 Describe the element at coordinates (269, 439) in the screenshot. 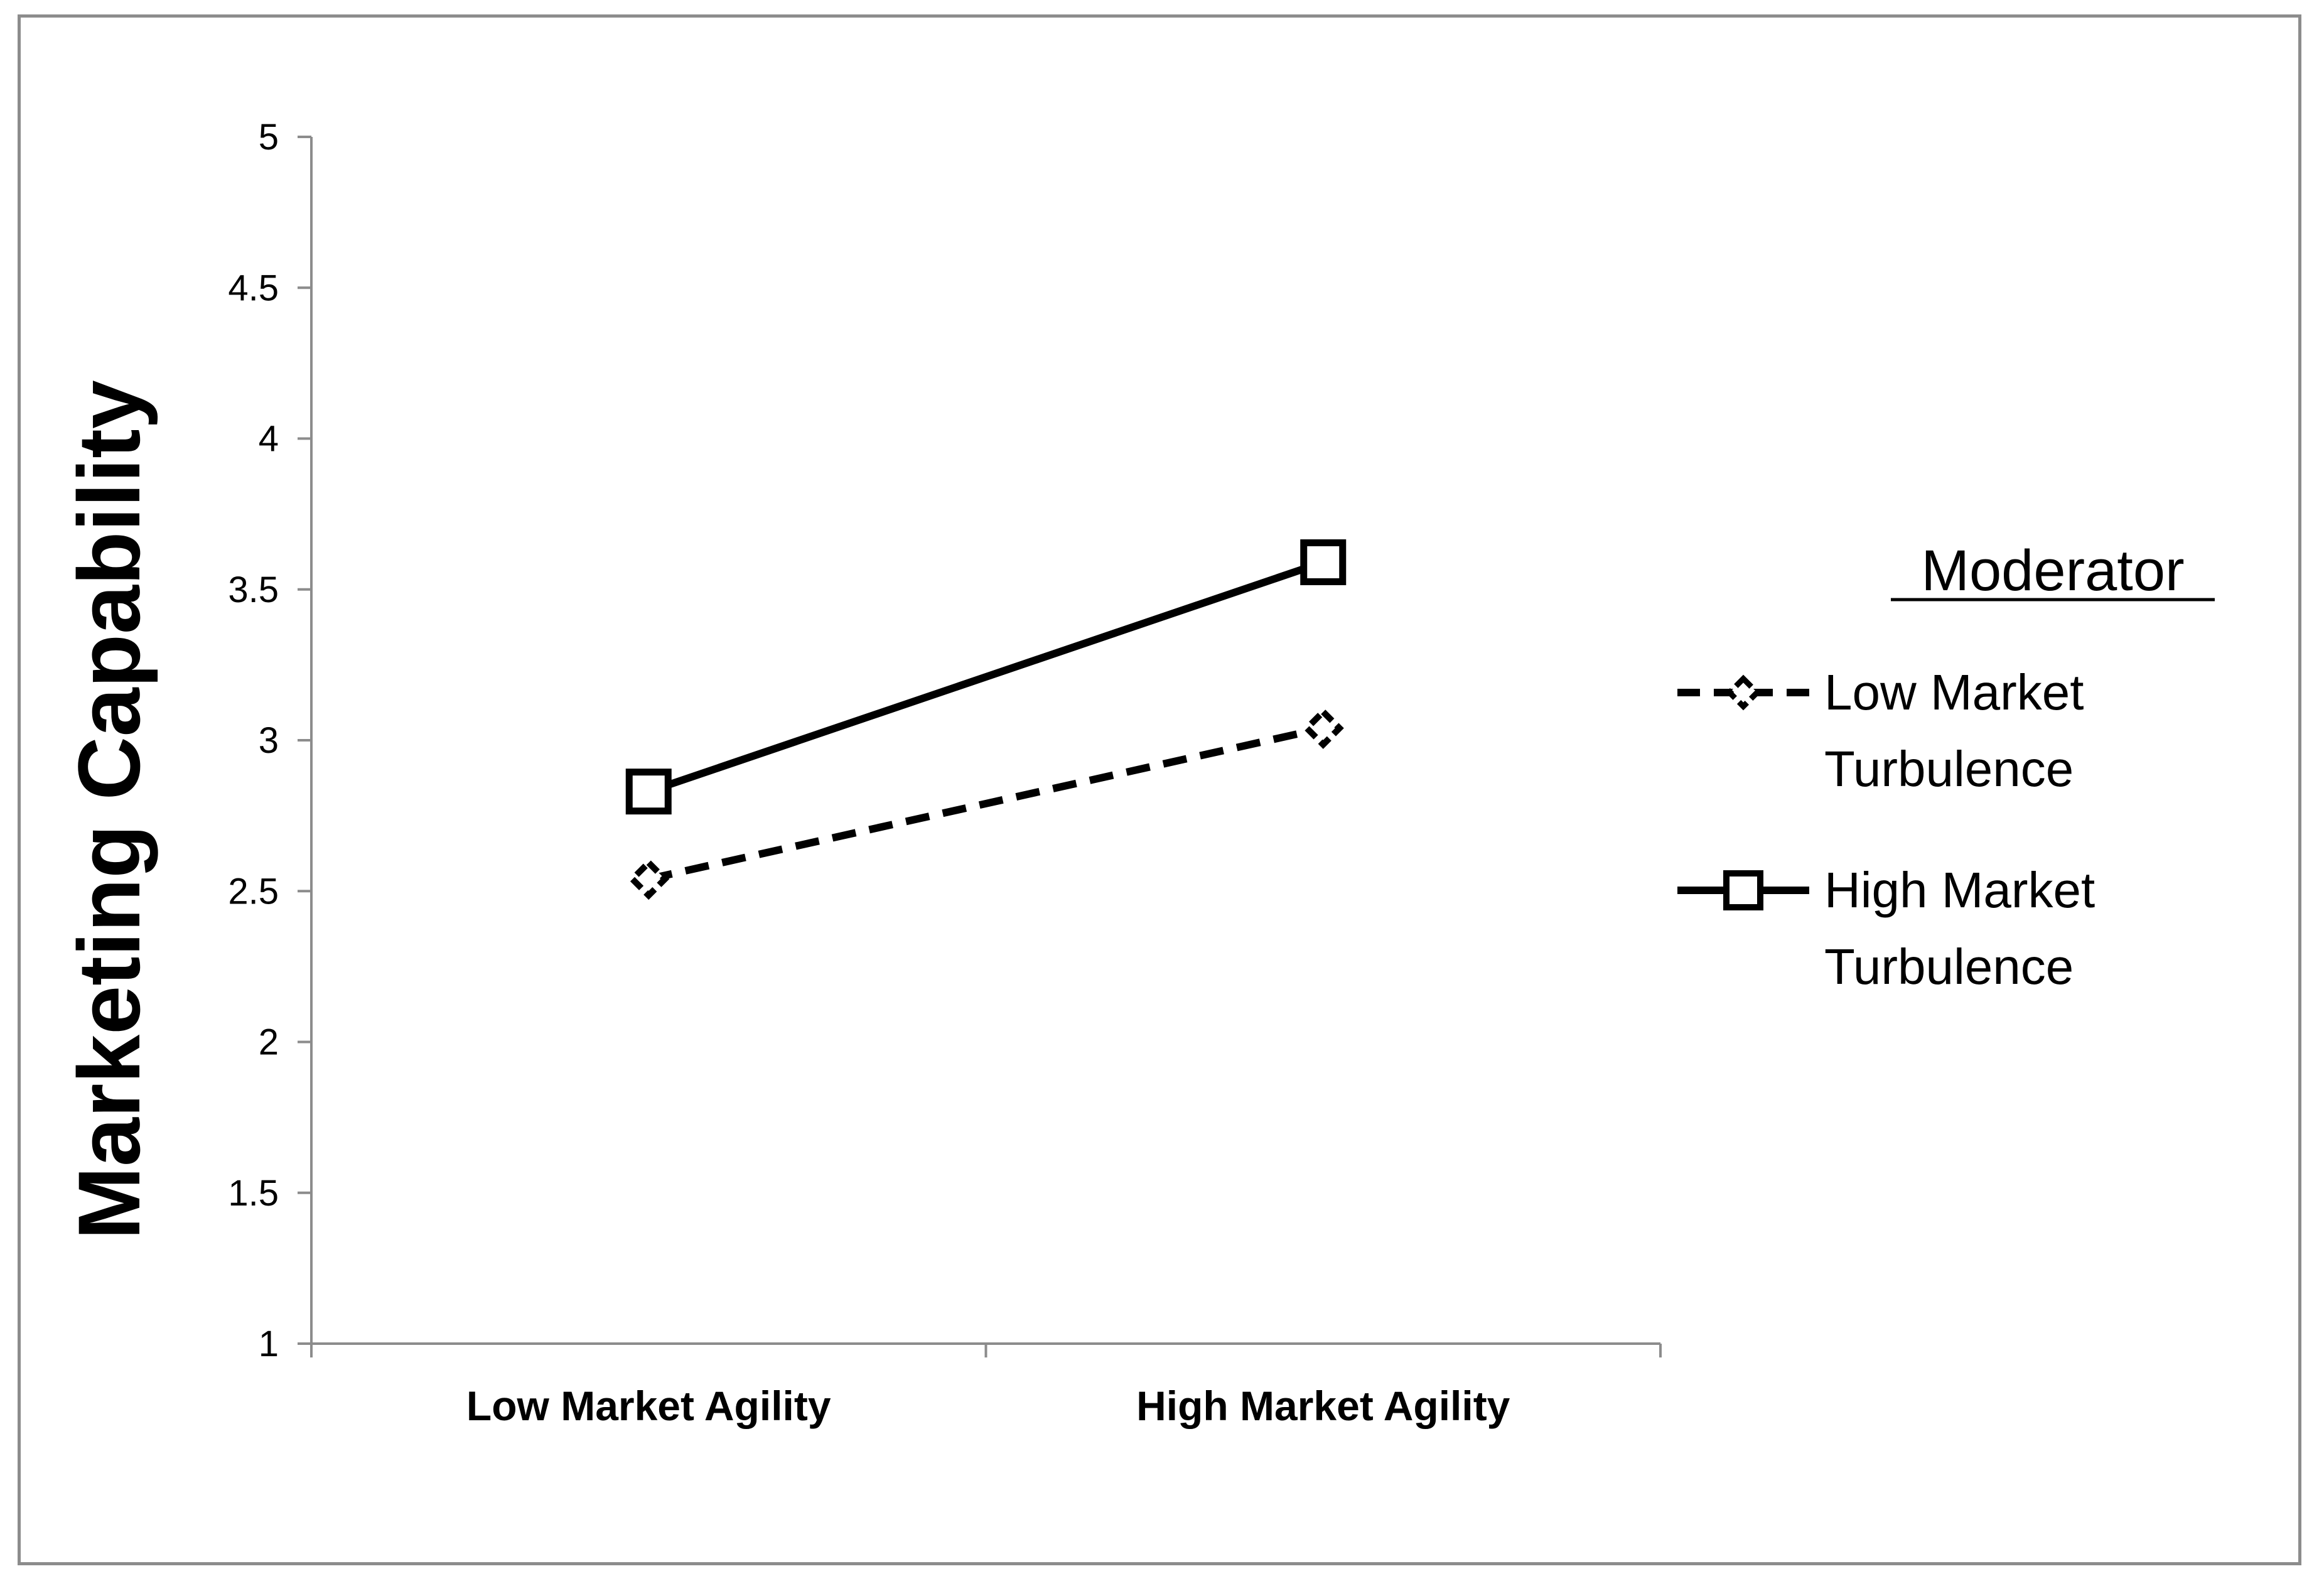

I see `y-tick-label: 4` at that location.